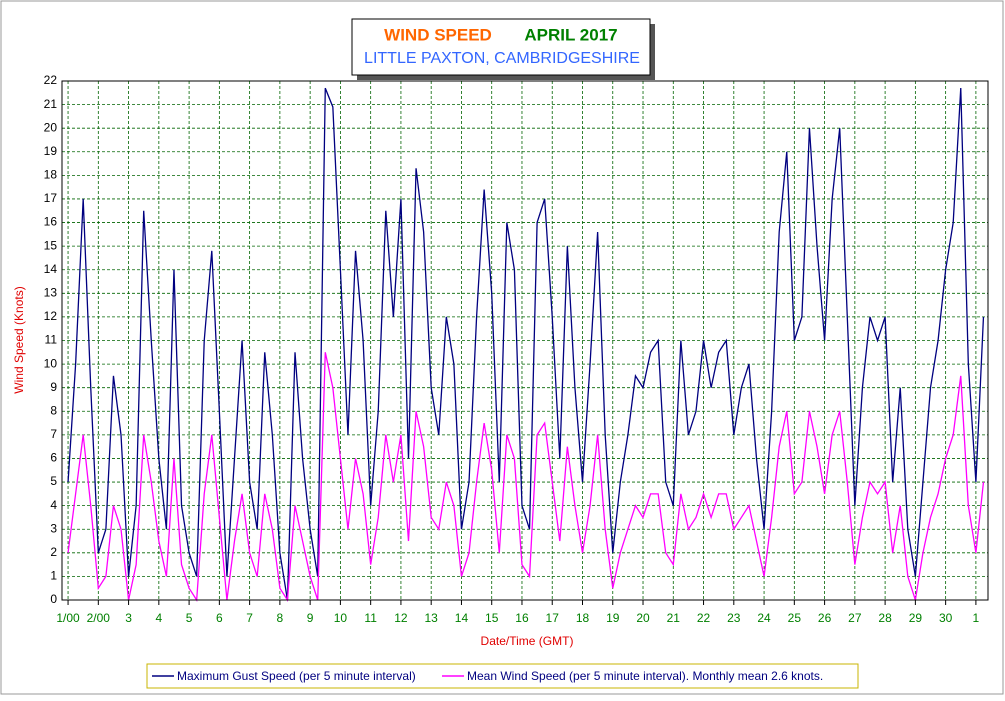 The image size is (1005, 701). Describe the element at coordinates (53, 481) in the screenshot. I see `y-tick-label: 5` at that location.